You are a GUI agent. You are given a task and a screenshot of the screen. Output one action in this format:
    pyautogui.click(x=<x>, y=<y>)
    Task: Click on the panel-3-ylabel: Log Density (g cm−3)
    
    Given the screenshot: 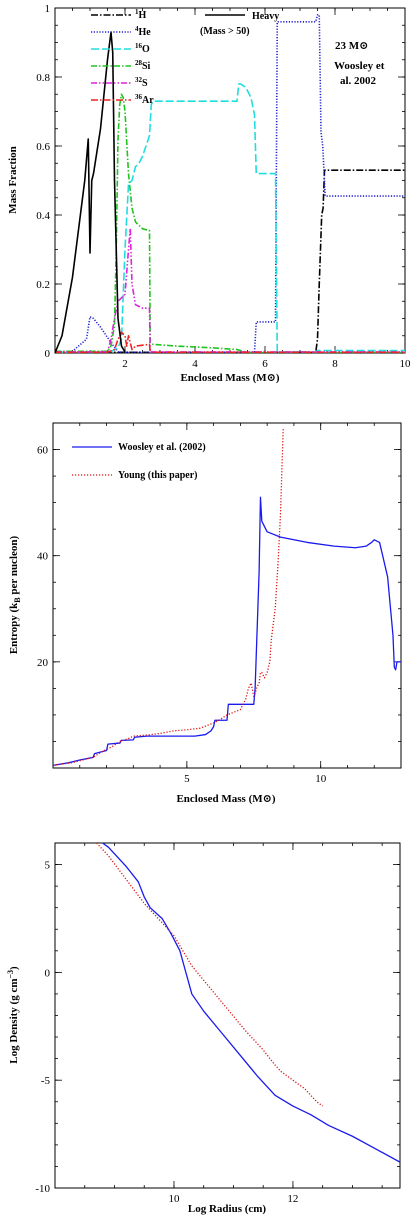 What is the action you would take?
    pyautogui.click(x=13, y=1015)
    